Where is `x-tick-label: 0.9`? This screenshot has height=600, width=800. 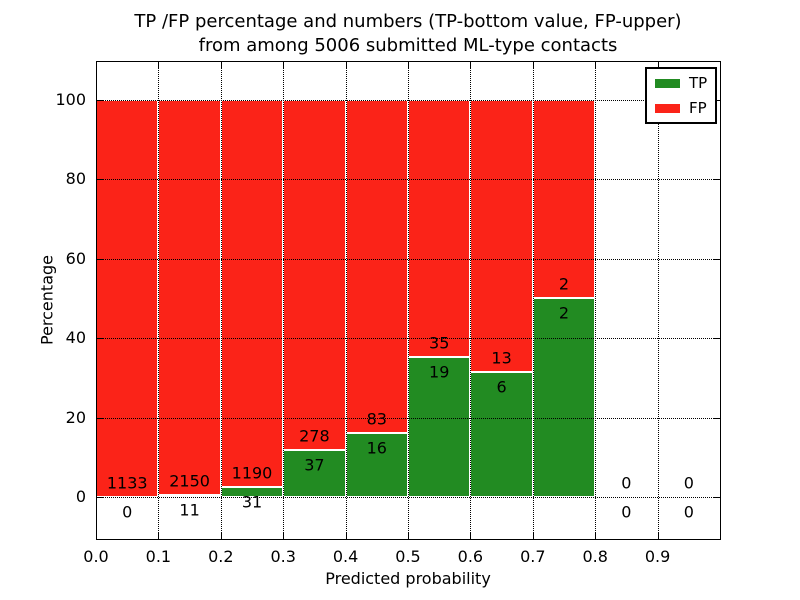 x-tick-label: 0.9 is located at coordinates (657, 556).